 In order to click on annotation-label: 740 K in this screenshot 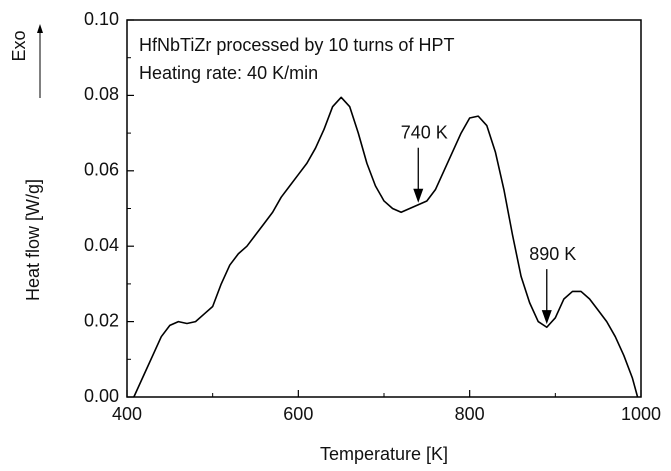, I will do `click(424, 132)`.